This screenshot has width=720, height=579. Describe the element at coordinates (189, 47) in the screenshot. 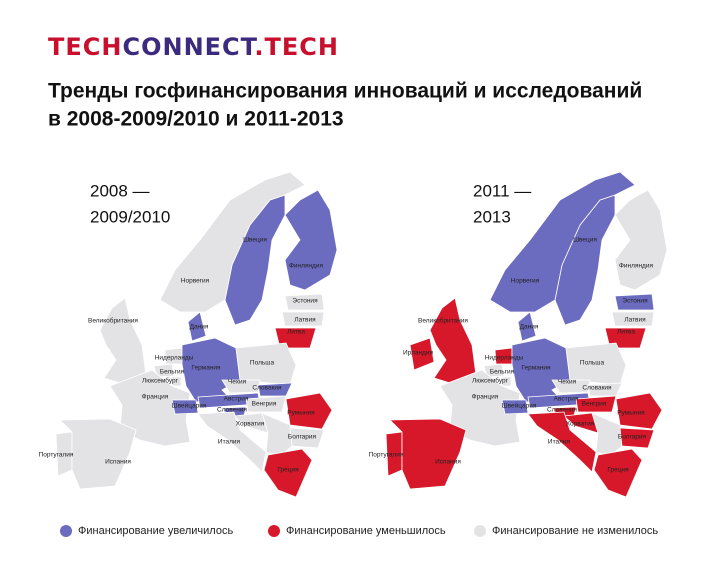

I see `logo-part: CONNECT` at that location.